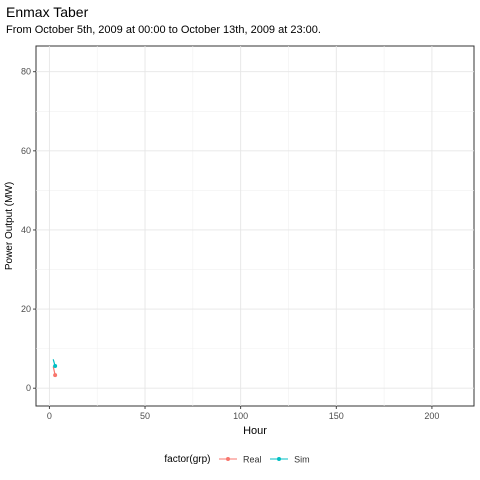 The image size is (480, 480). Describe the element at coordinates (49, 416) in the screenshot. I see `x-tick-label: 0` at that location.